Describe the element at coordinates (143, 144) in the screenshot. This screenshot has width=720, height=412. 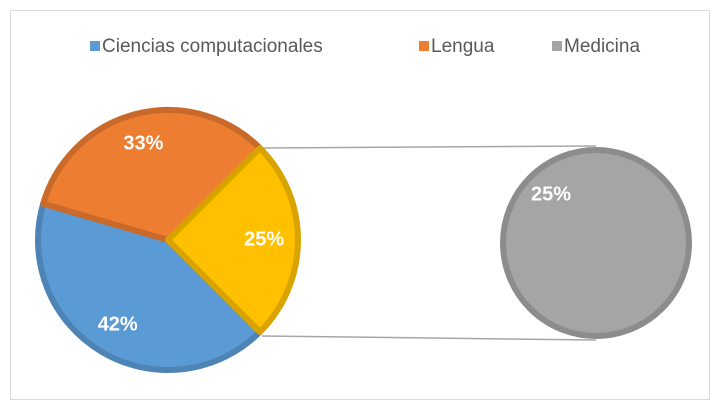
I see `data-label: 33%` at that location.